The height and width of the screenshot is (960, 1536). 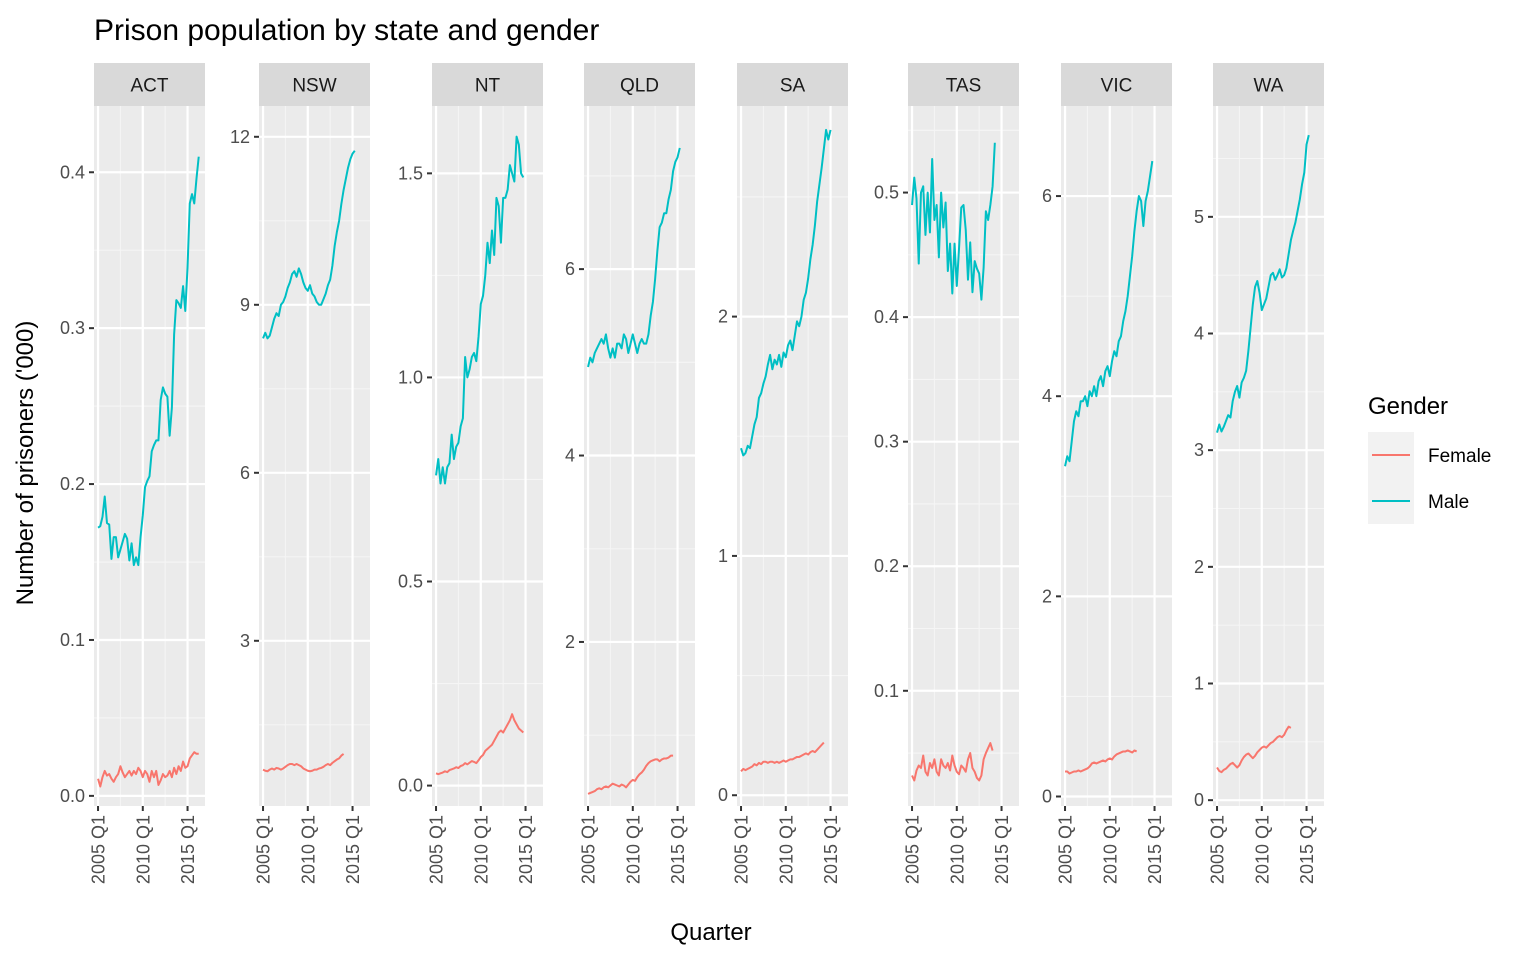 I want to click on facet-qld: QLD 2 4 6 2005 Q1 2010 Q1 2015 Q1, so click(x=630, y=473).